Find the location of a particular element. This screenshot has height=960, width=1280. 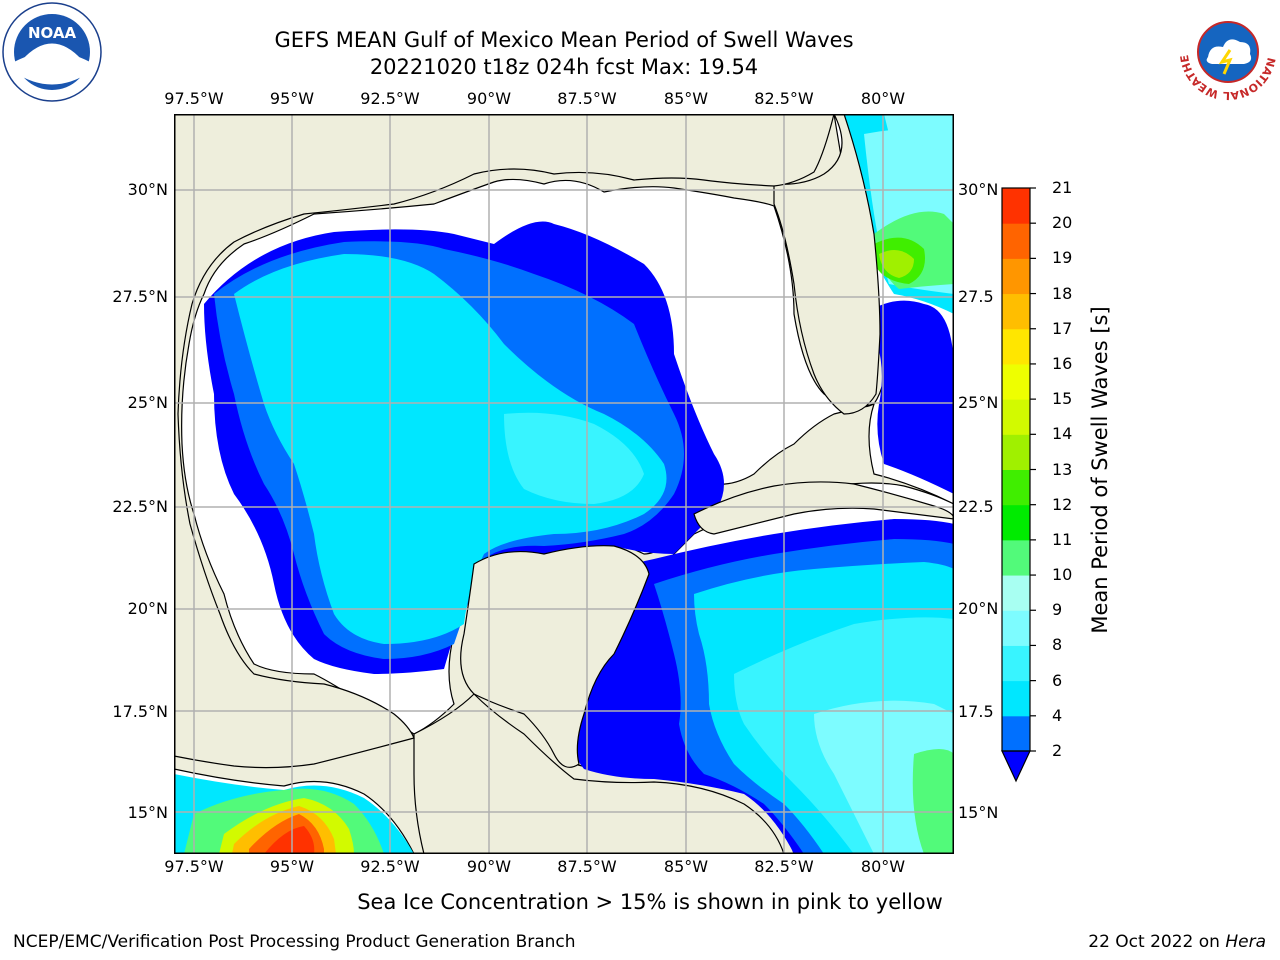

lat-label-left: 22.5°N is located at coordinates (140, 506).